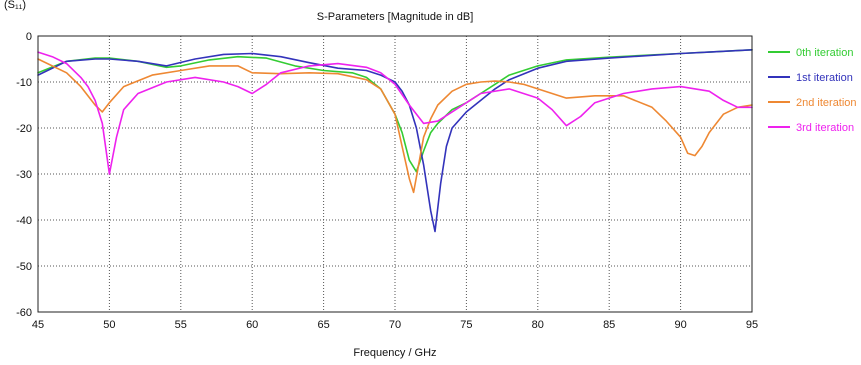  I want to click on corner-label: (S₁₁), so click(15, 5).